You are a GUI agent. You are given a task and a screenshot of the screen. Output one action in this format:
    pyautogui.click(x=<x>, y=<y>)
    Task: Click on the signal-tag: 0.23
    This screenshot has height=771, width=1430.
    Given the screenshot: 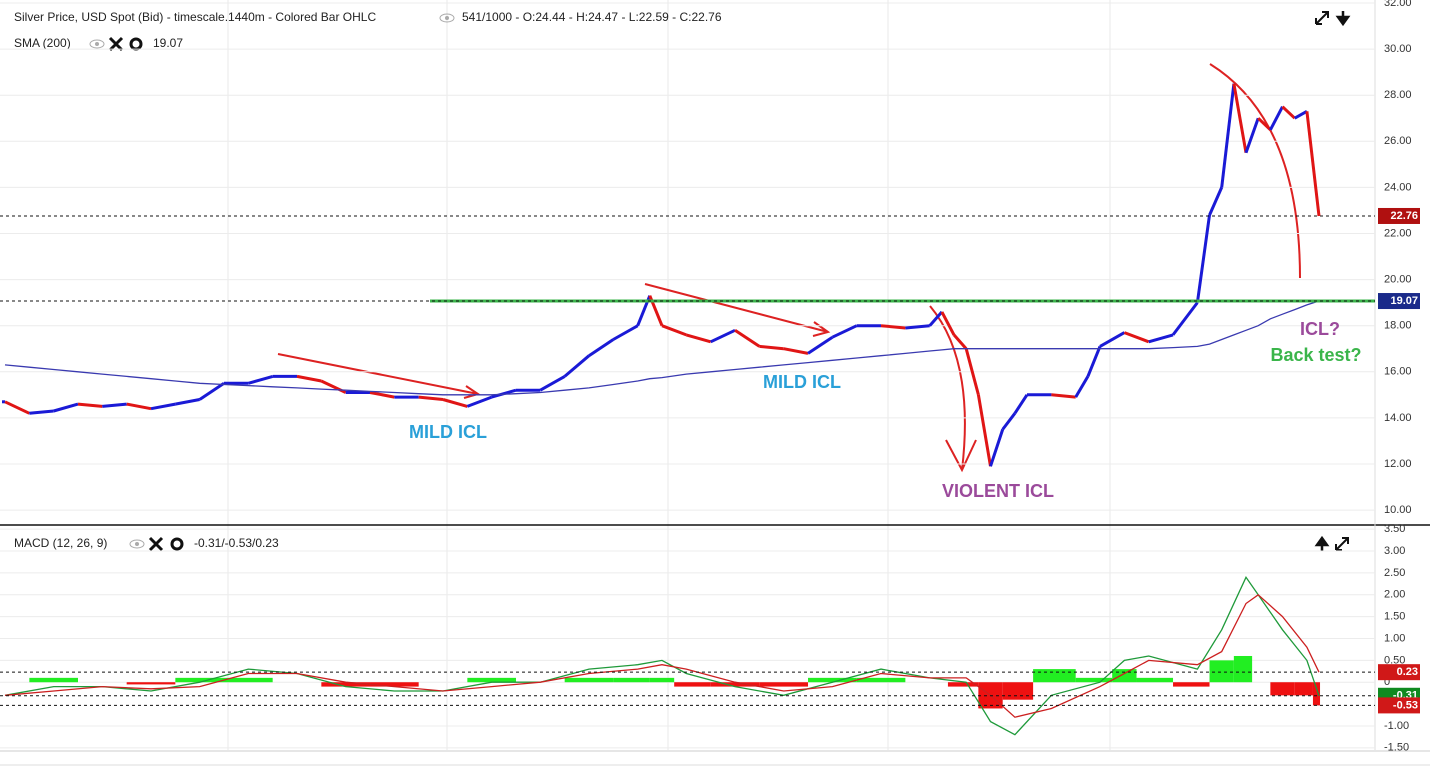 What is the action you would take?
    pyautogui.click(x=1407, y=672)
    